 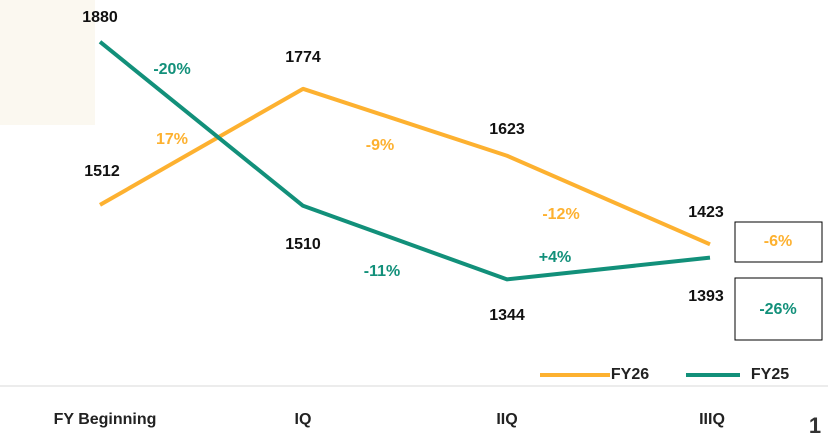 What do you see at coordinates (303, 57) in the screenshot?
I see `data-label: 1774` at bounding box center [303, 57].